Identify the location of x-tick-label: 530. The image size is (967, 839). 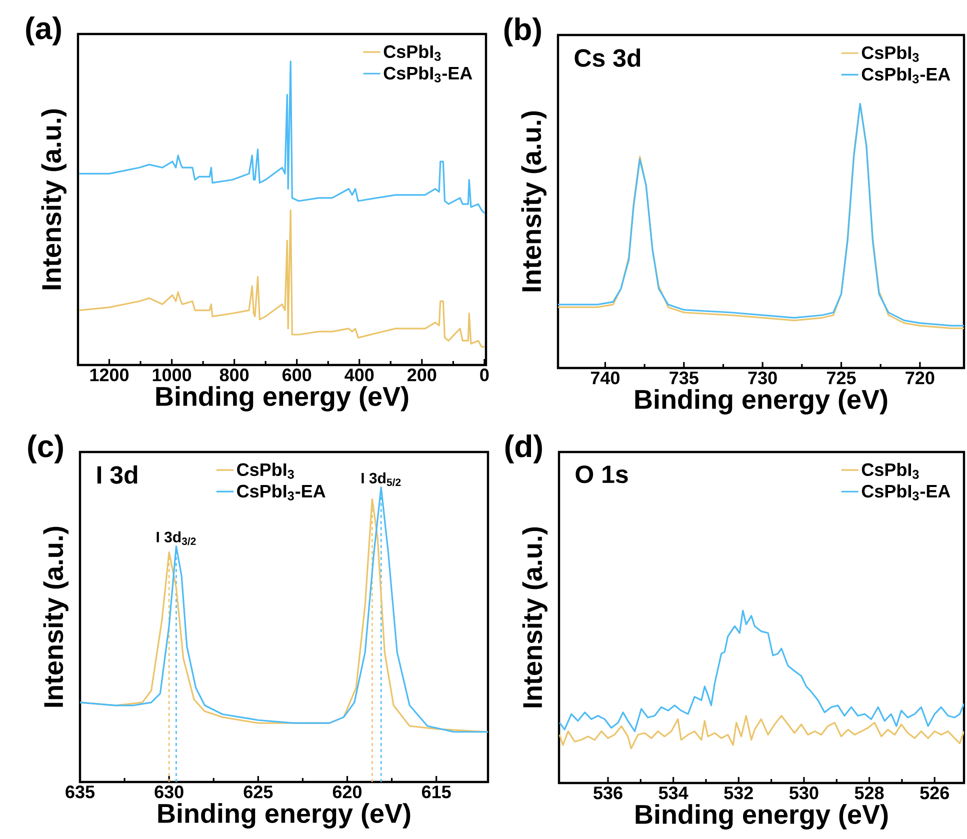
(803, 793).